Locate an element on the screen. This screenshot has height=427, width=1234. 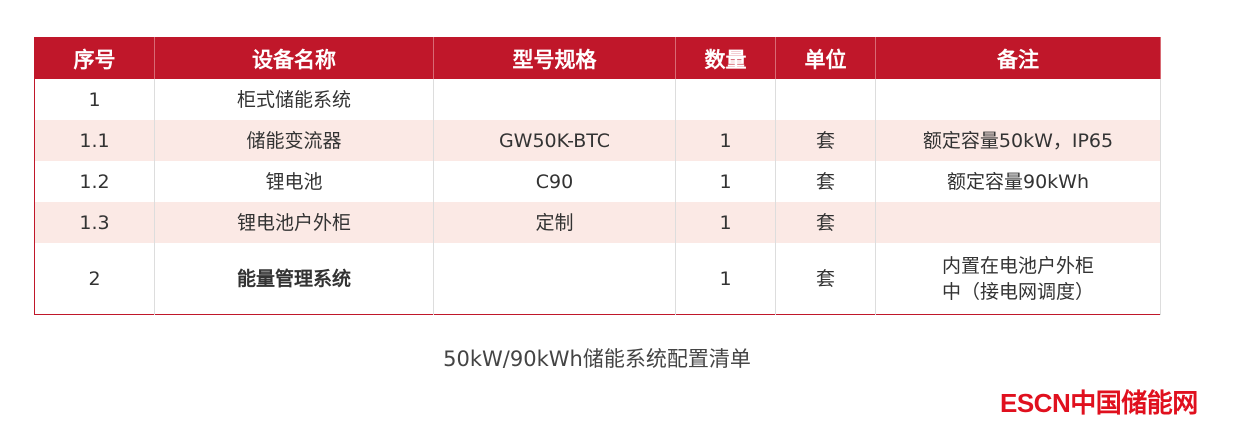
header-qty: 数量 is located at coordinates (725, 58).